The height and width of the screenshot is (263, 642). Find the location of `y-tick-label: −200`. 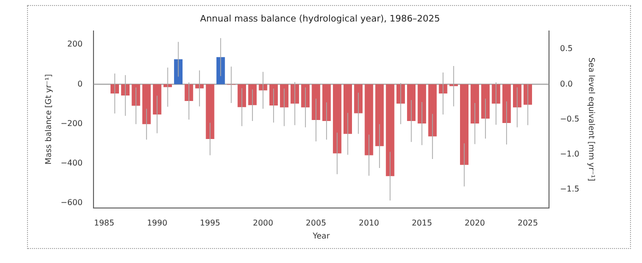

y-tick-label: −200 is located at coordinates (71, 123).